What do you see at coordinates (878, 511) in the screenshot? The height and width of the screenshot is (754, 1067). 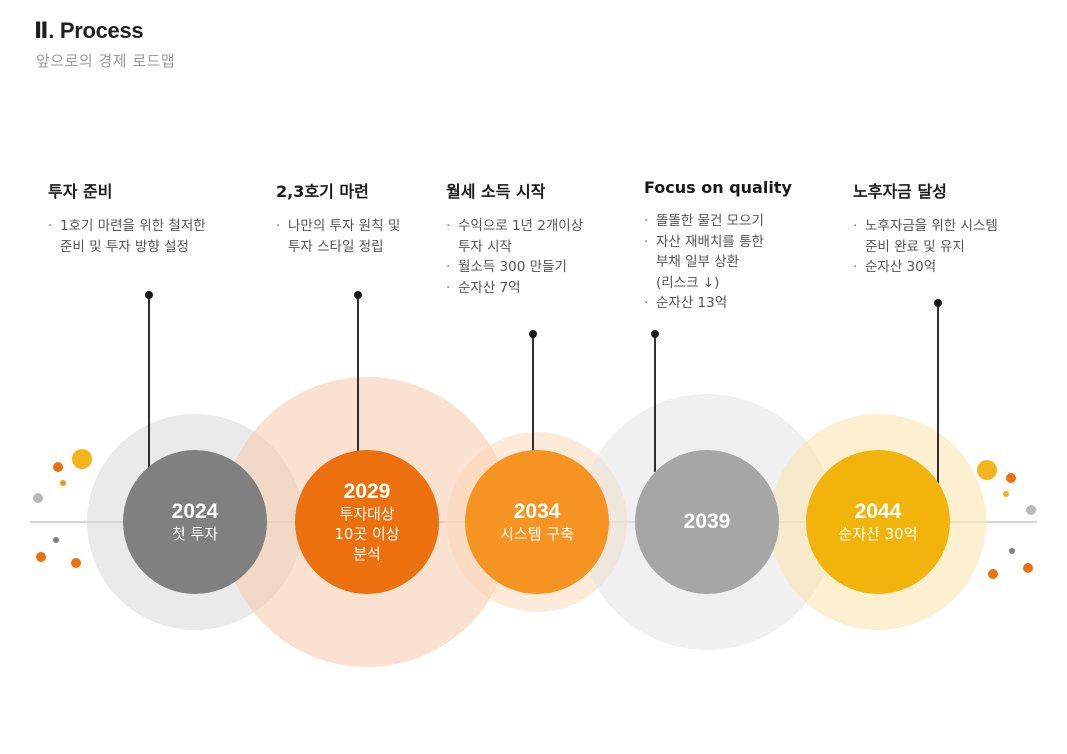 I see `milestone-year: 2044` at bounding box center [878, 511].